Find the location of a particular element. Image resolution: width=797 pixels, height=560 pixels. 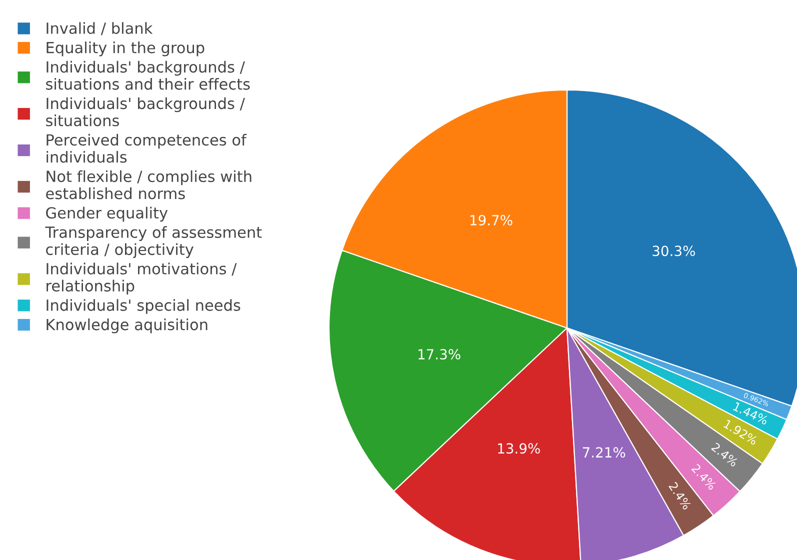

legend-label: Individuals' motivations / relationship is located at coordinates (141, 278).